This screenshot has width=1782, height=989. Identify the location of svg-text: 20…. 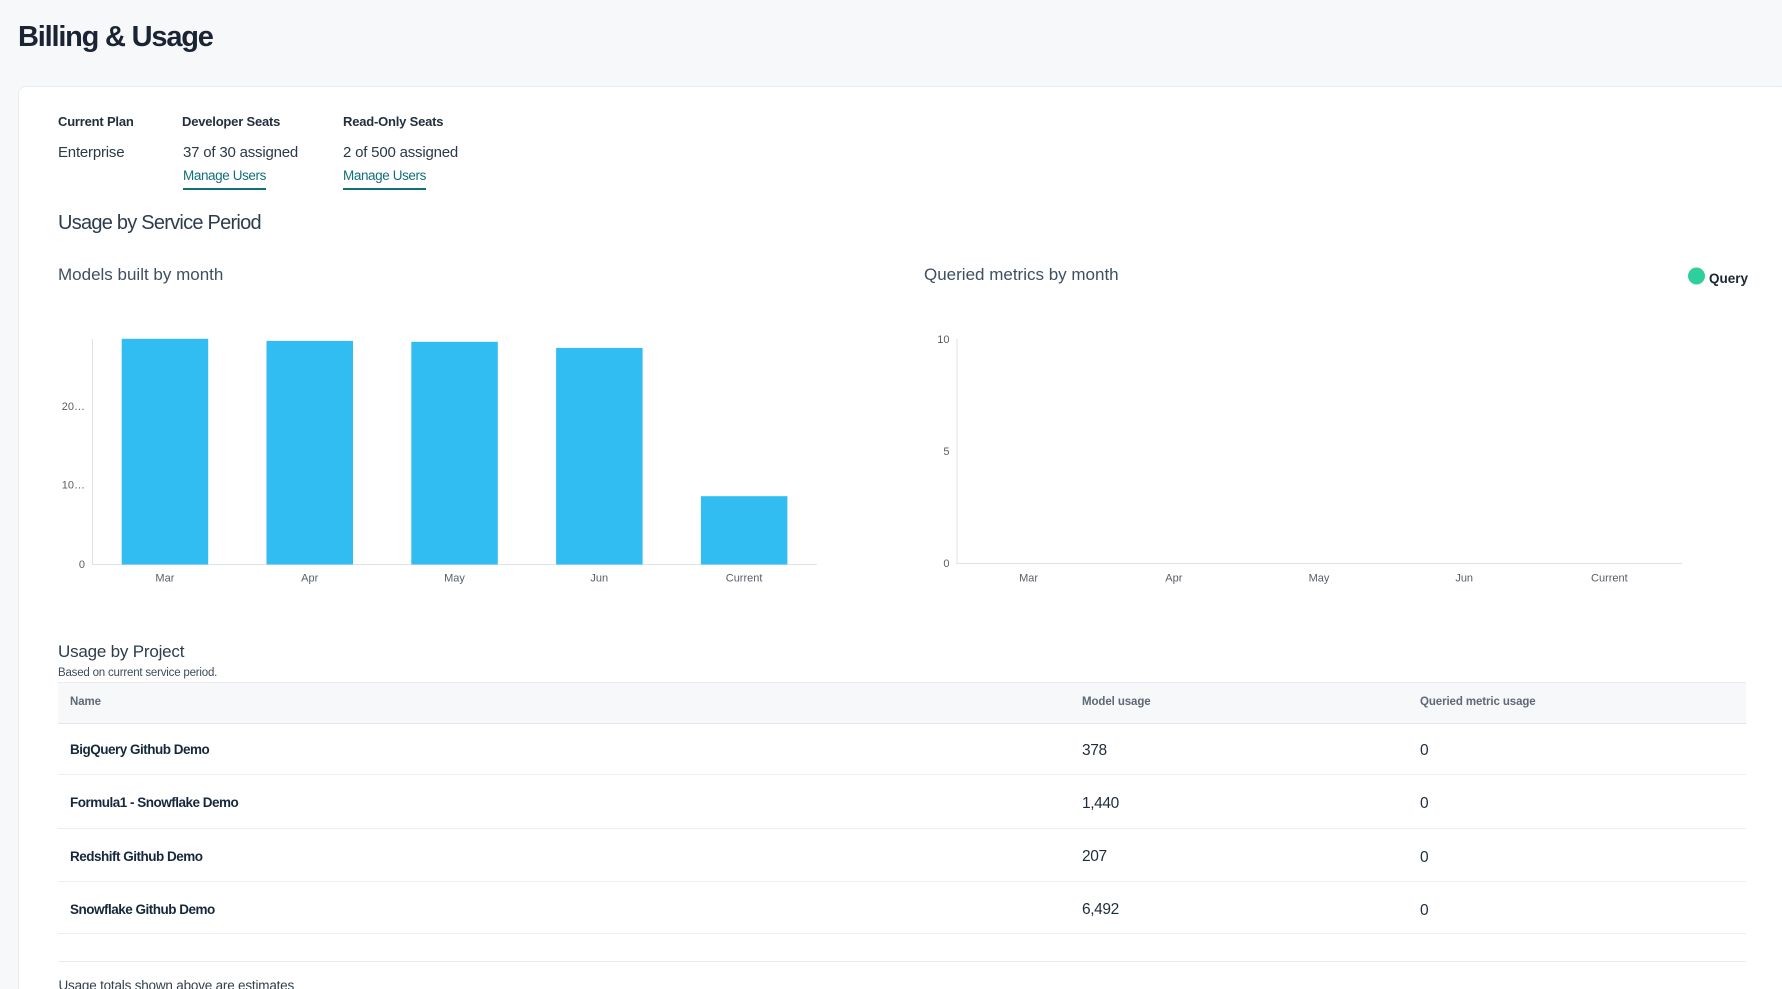
(73, 407).